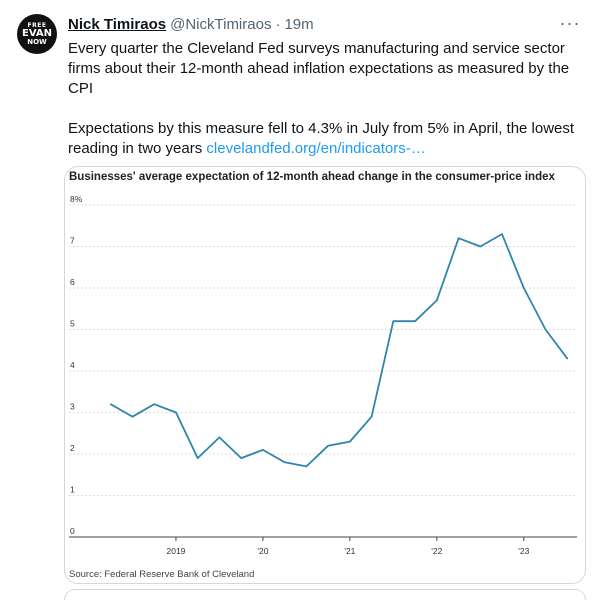 The image size is (600, 600). I want to click on x-tick-label: '23, so click(523, 551).